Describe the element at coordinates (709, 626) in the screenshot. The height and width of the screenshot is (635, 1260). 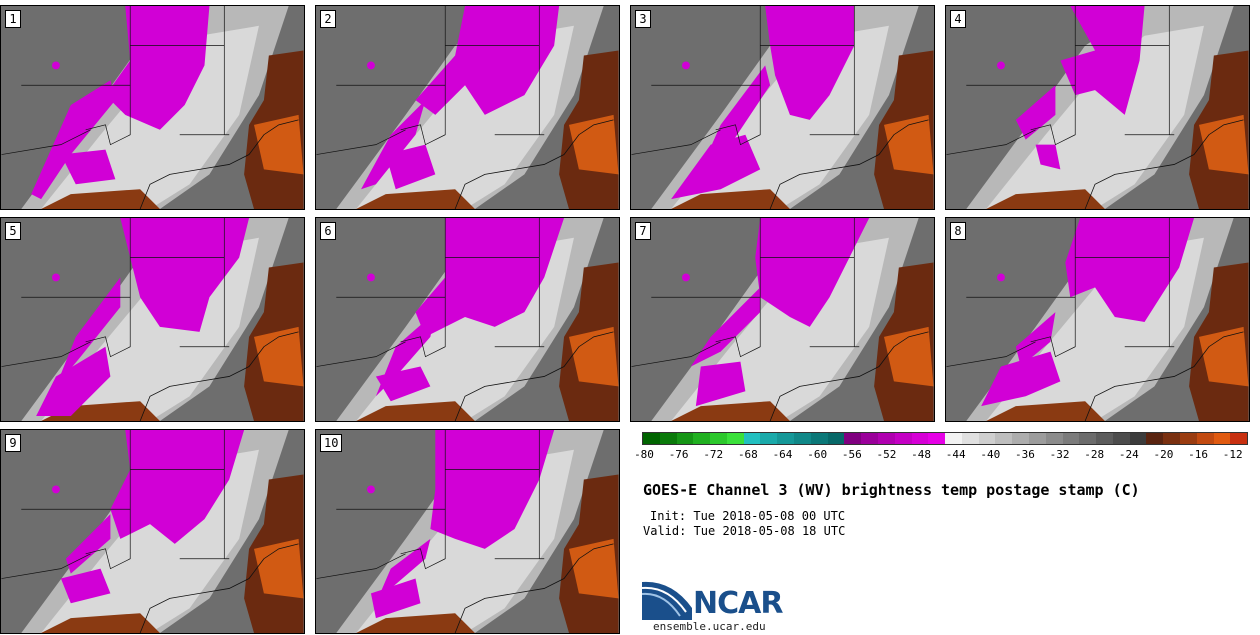
I see `site-url: ensemble.ucar.edu` at that location.